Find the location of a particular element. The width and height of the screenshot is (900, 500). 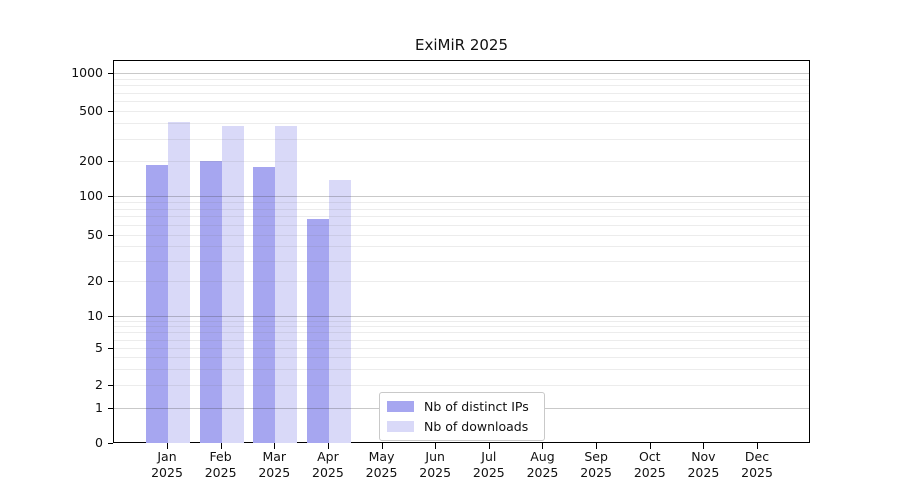

x-tick-month: Nov is located at coordinates (703, 456).